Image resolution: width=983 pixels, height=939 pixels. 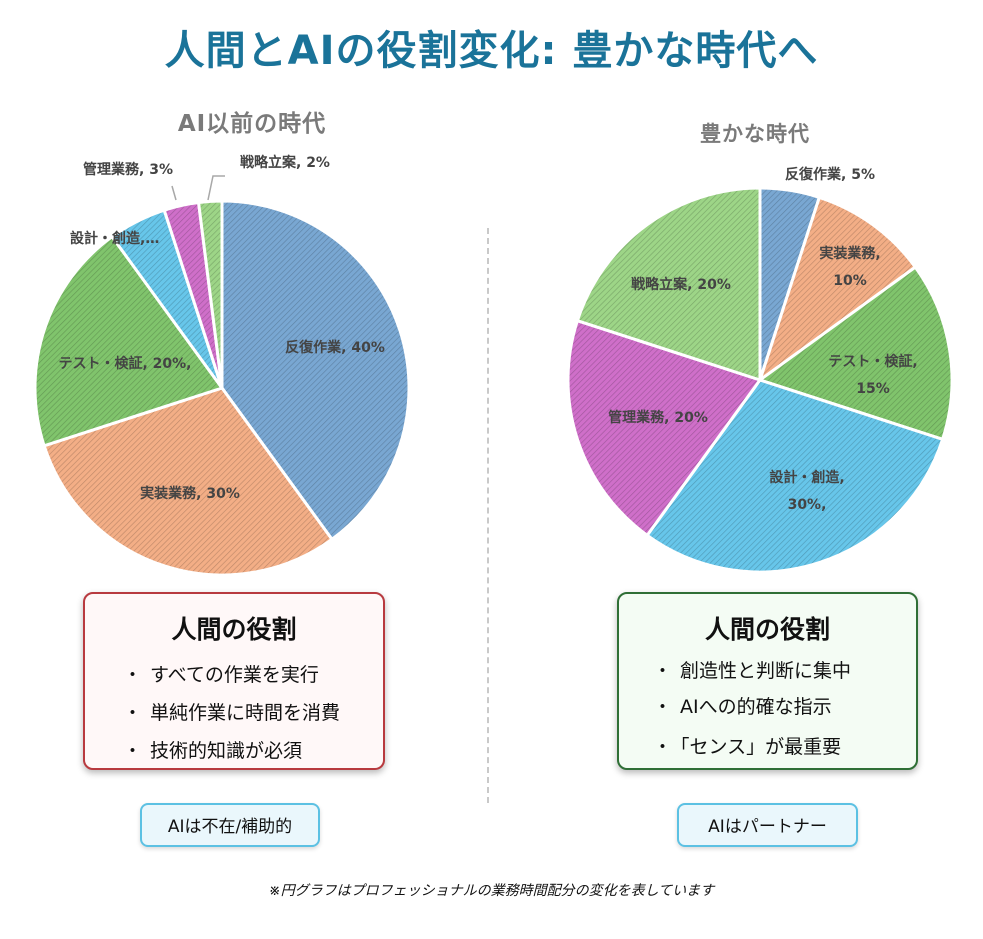 I want to click on center-divider, so click(x=488, y=515).